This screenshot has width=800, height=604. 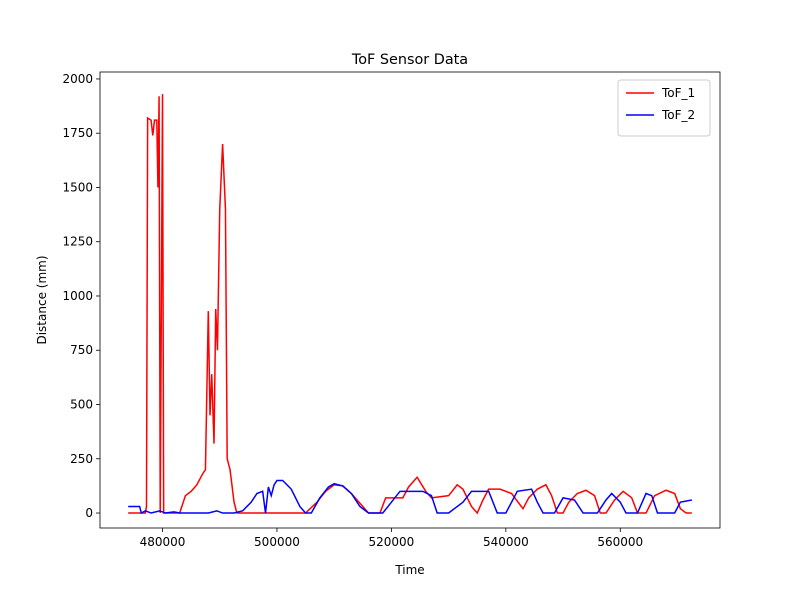 What do you see at coordinates (409, 60) in the screenshot?
I see `chart-title: ToF Sensor Data` at bounding box center [409, 60].